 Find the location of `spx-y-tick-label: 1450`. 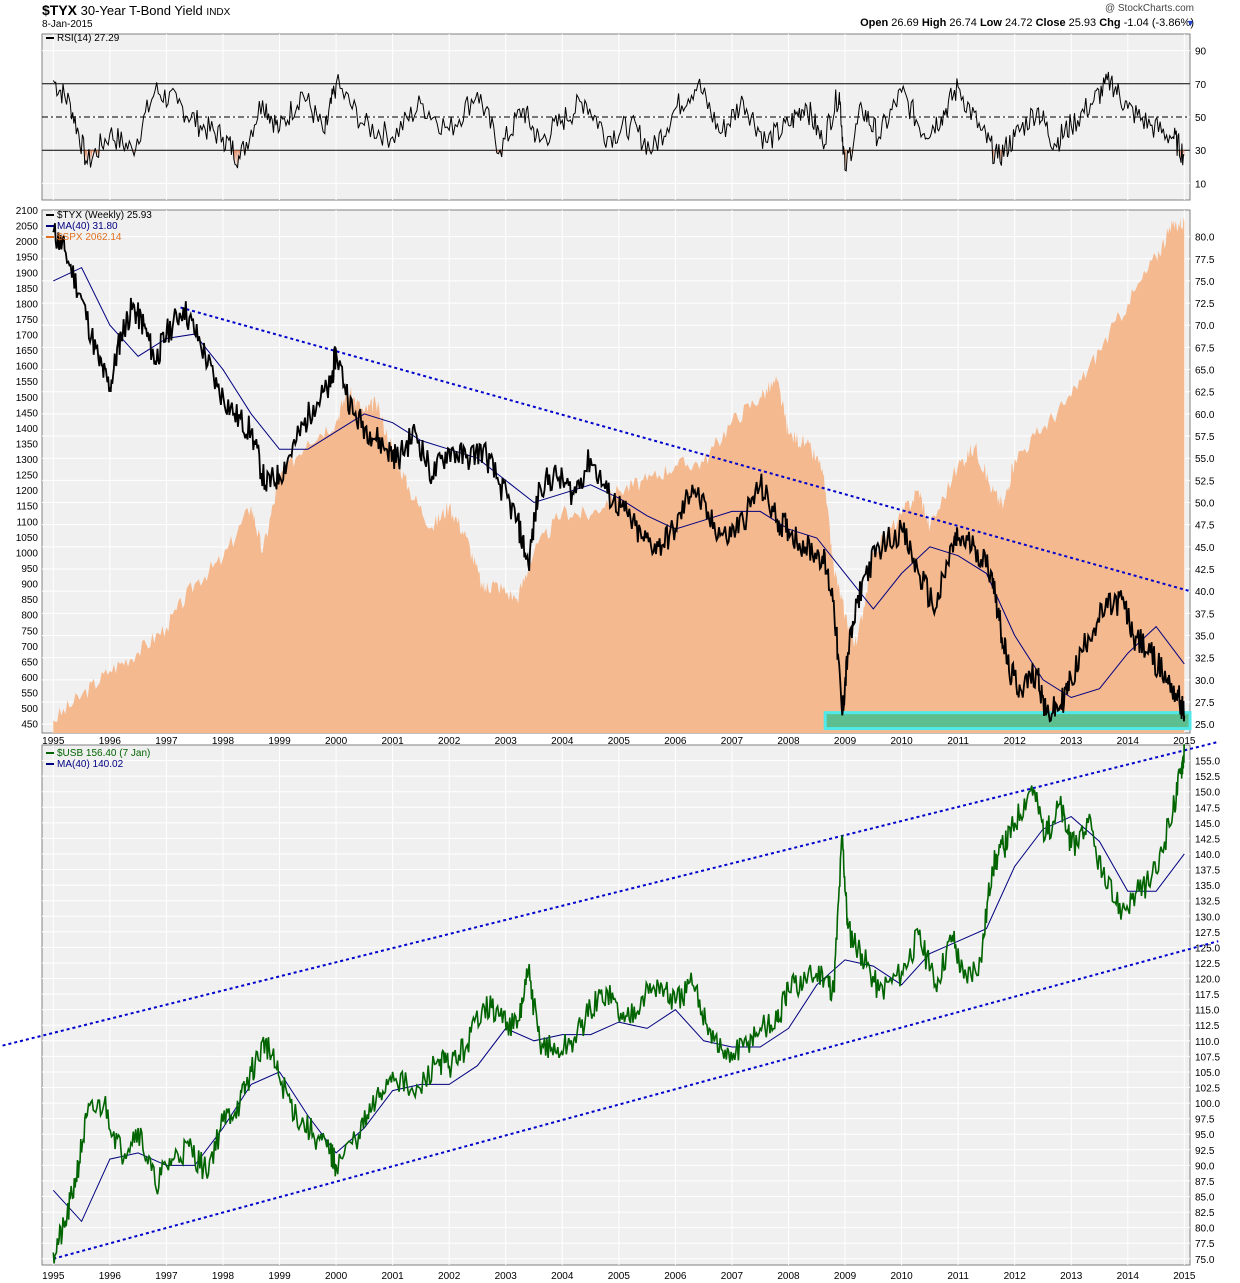

spx-y-tick-label: 1450 is located at coordinates (27, 413).